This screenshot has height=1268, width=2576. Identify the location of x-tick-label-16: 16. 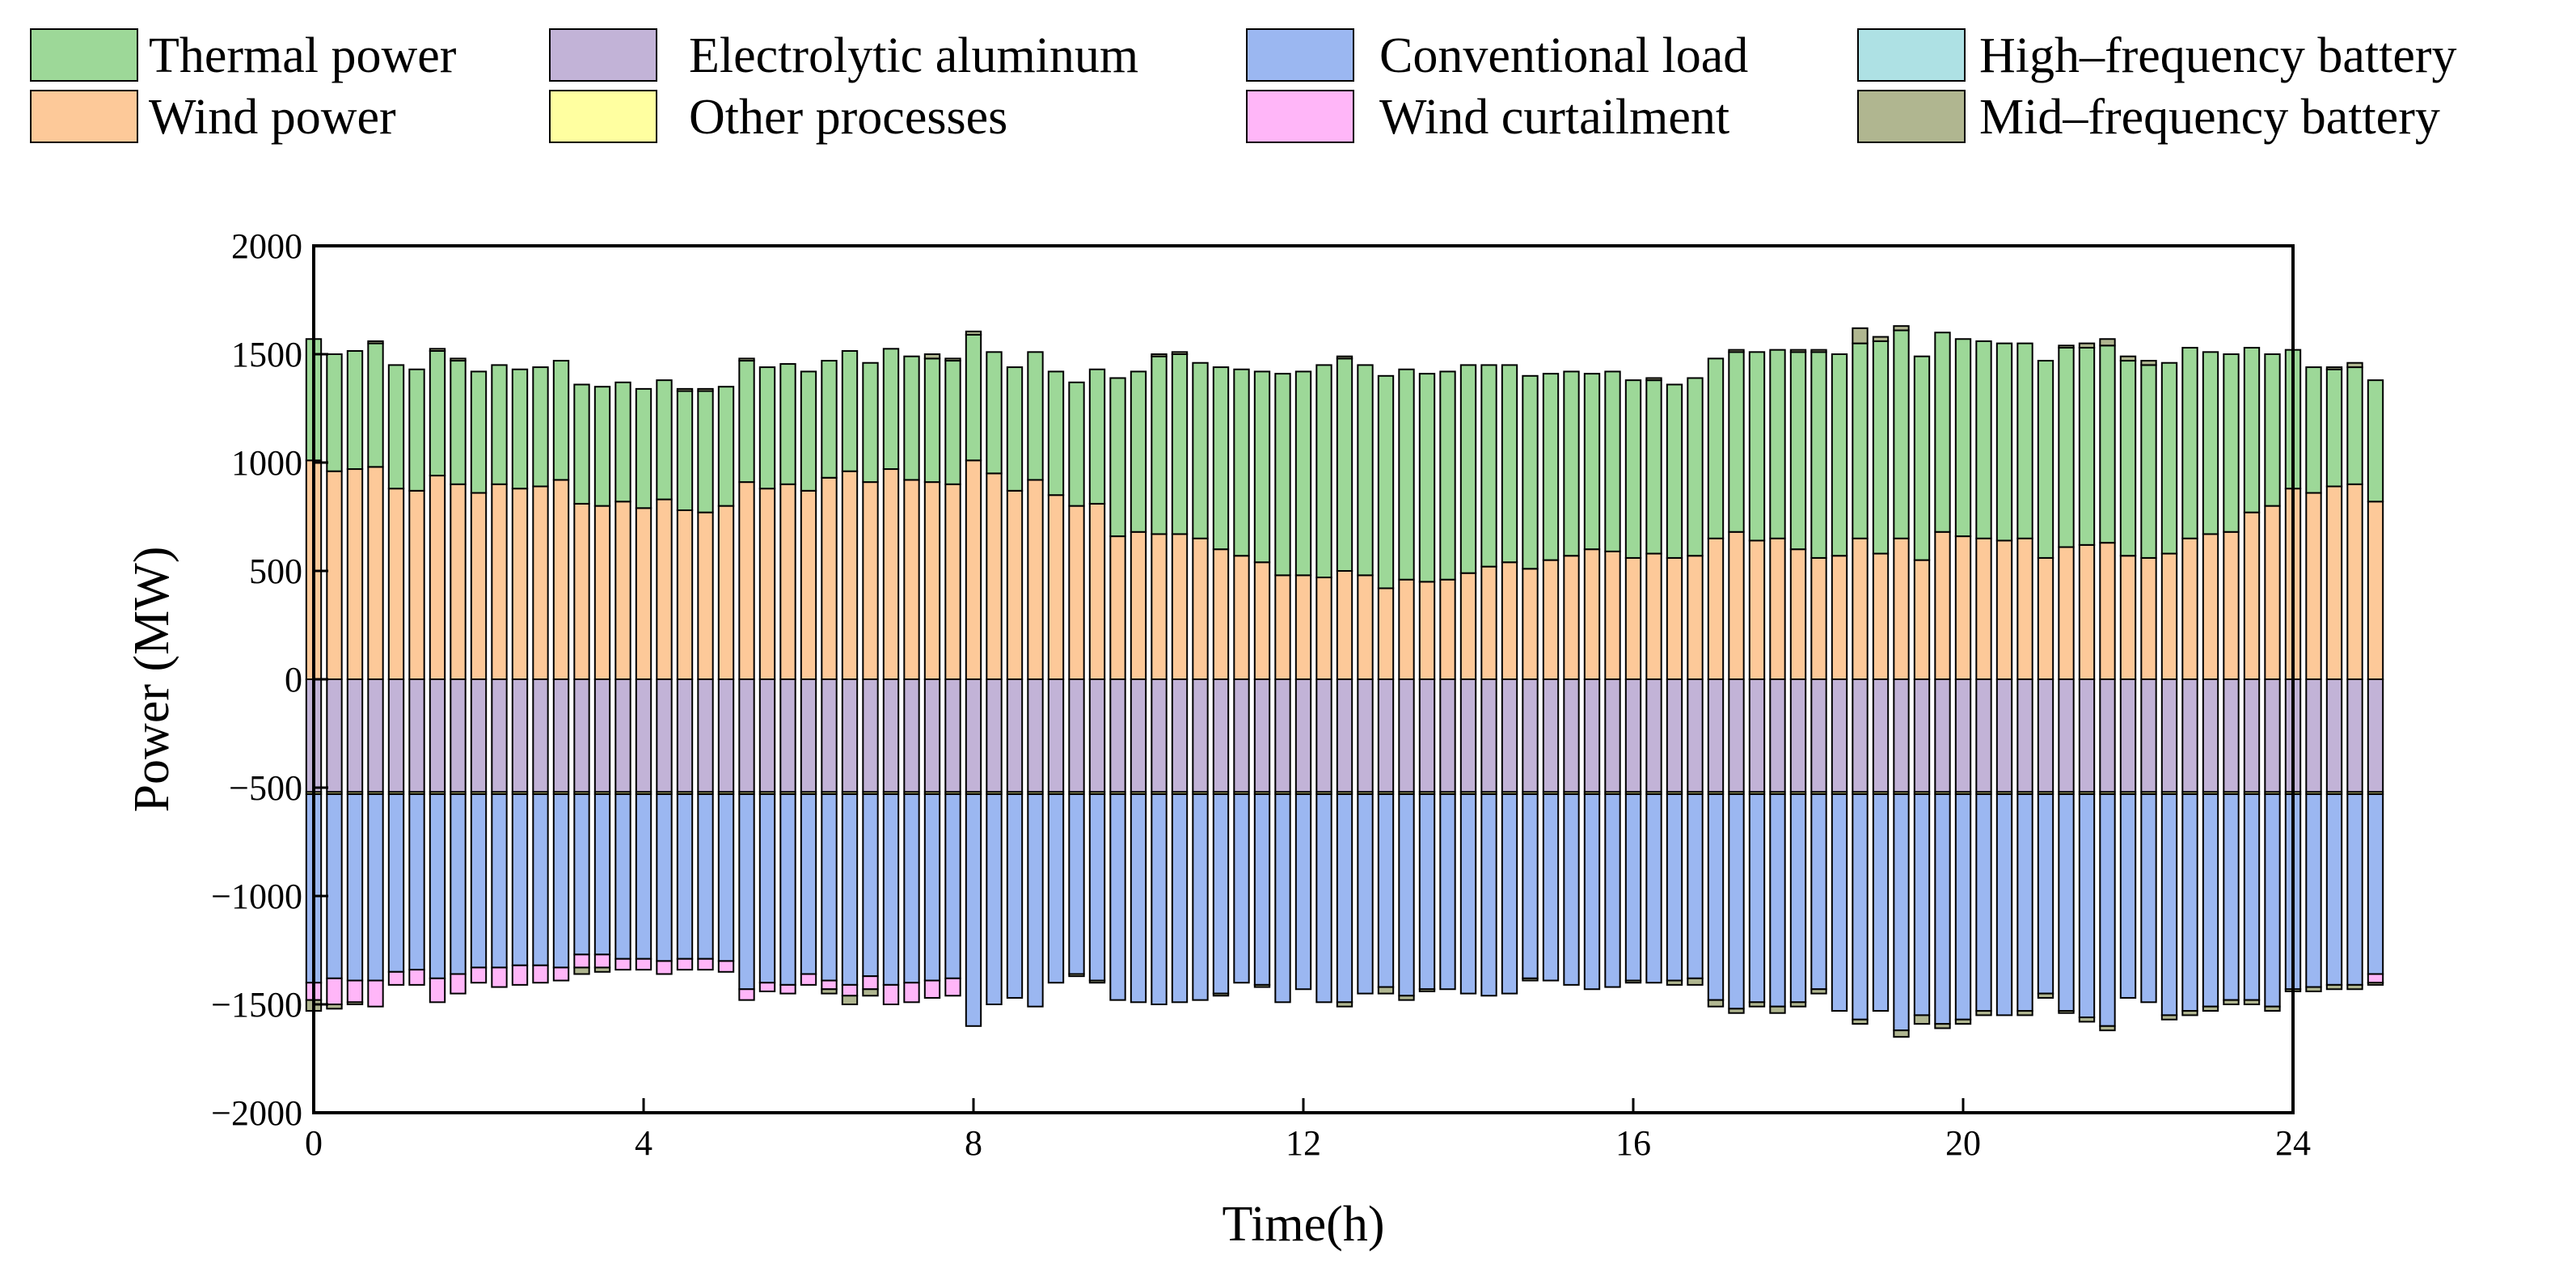
(1633, 1143).